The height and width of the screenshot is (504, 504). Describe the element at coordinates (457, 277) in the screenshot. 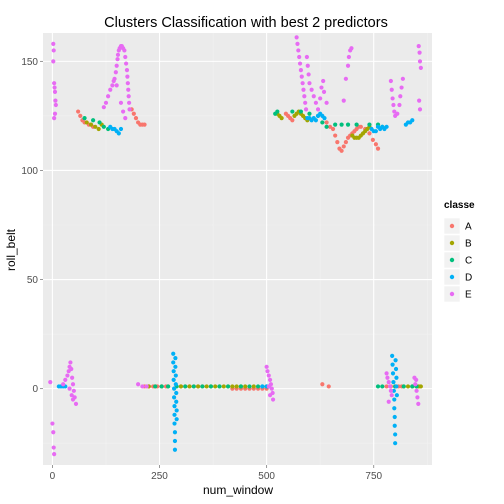

I see `legend-item-D: D` at that location.